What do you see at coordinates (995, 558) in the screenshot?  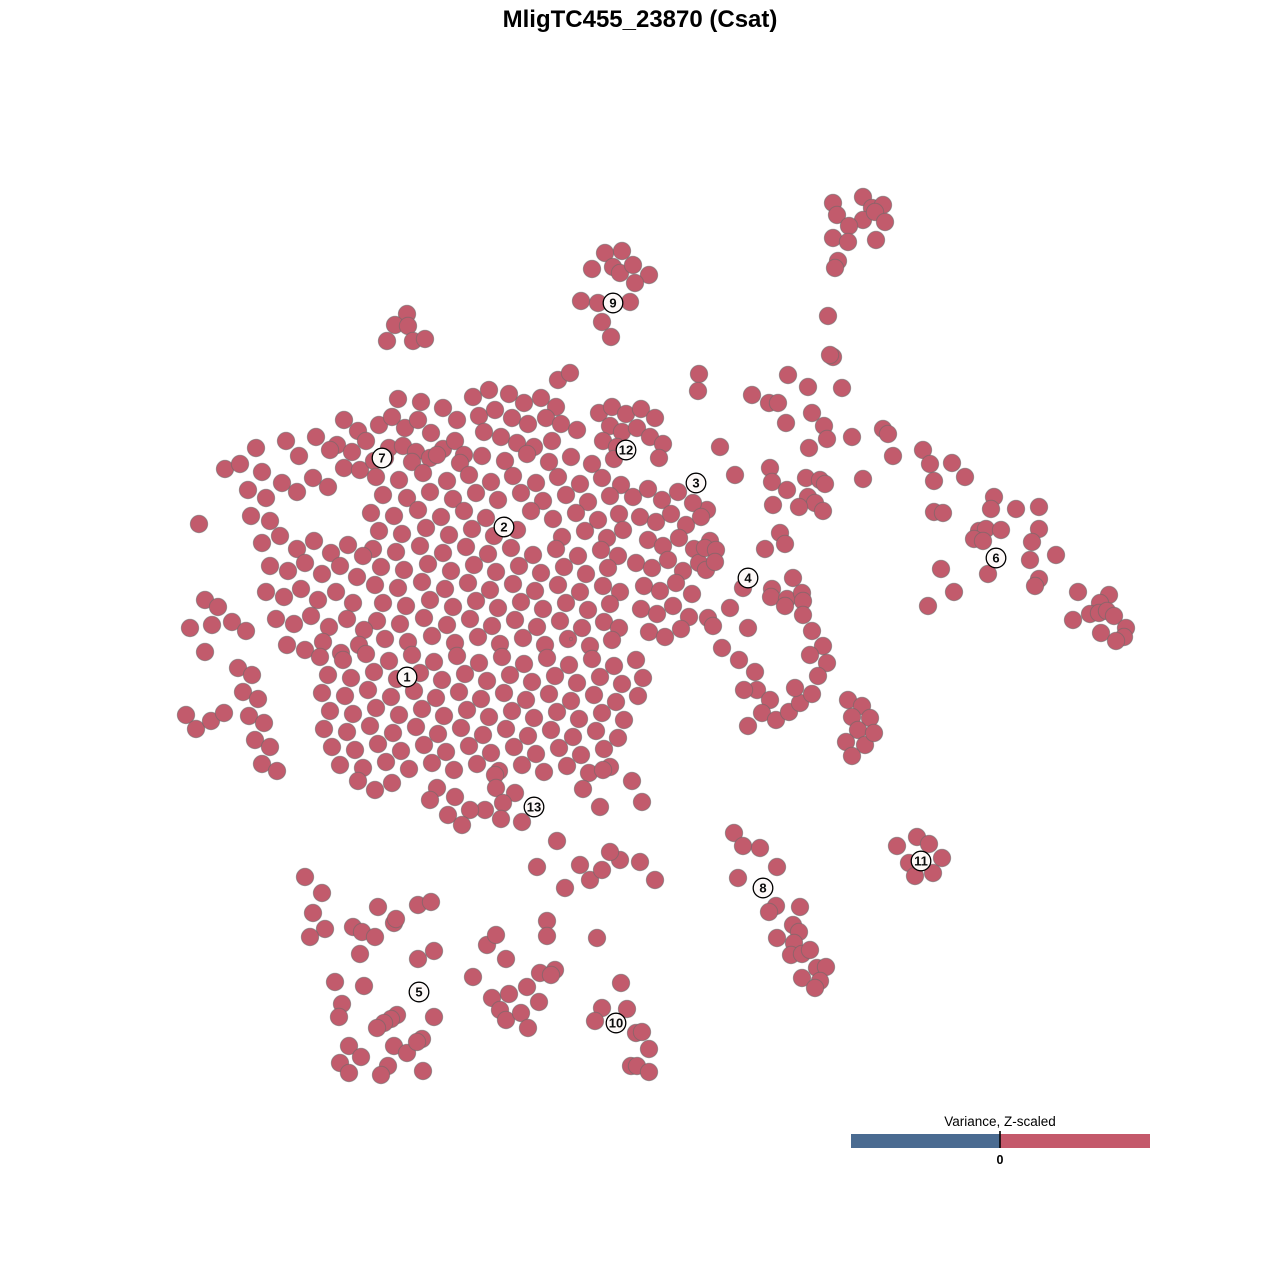 I see `cluster-label-number: 6` at bounding box center [995, 558].